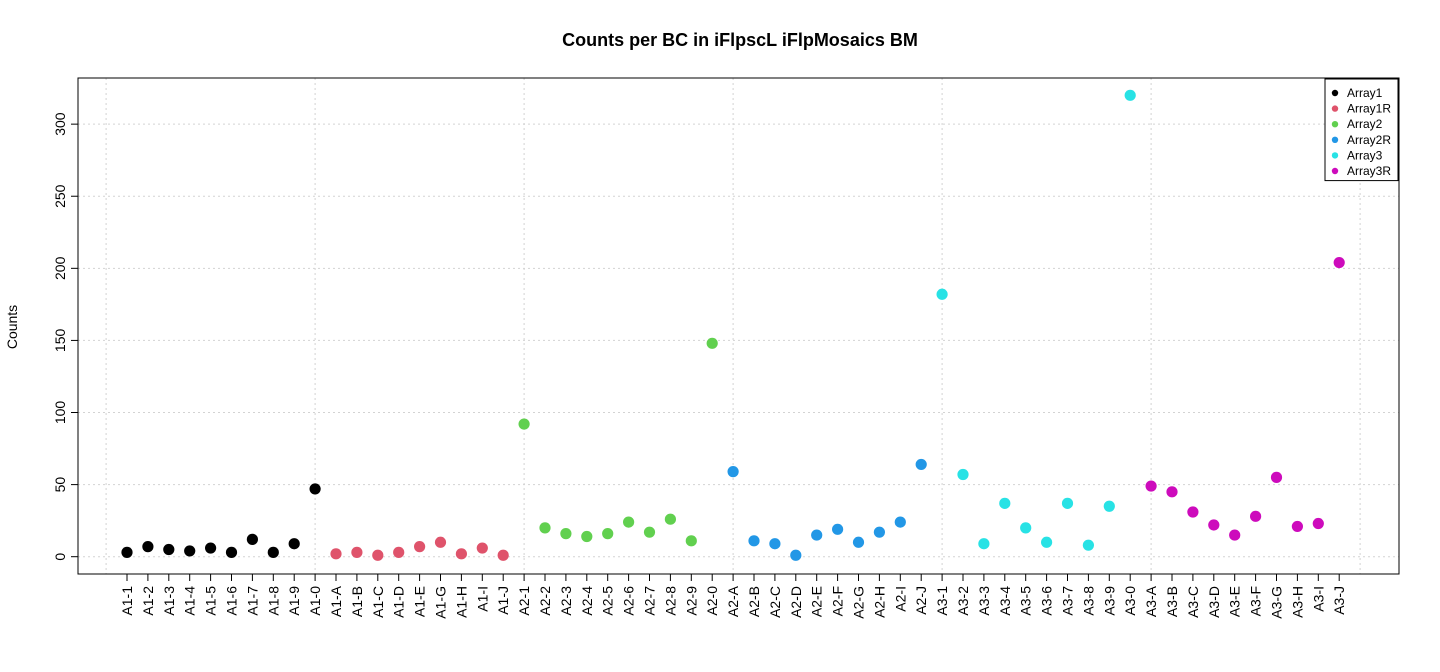  Describe the element at coordinates (1235, 601) in the screenshot. I see `x-tick-label: A3-E` at that location.